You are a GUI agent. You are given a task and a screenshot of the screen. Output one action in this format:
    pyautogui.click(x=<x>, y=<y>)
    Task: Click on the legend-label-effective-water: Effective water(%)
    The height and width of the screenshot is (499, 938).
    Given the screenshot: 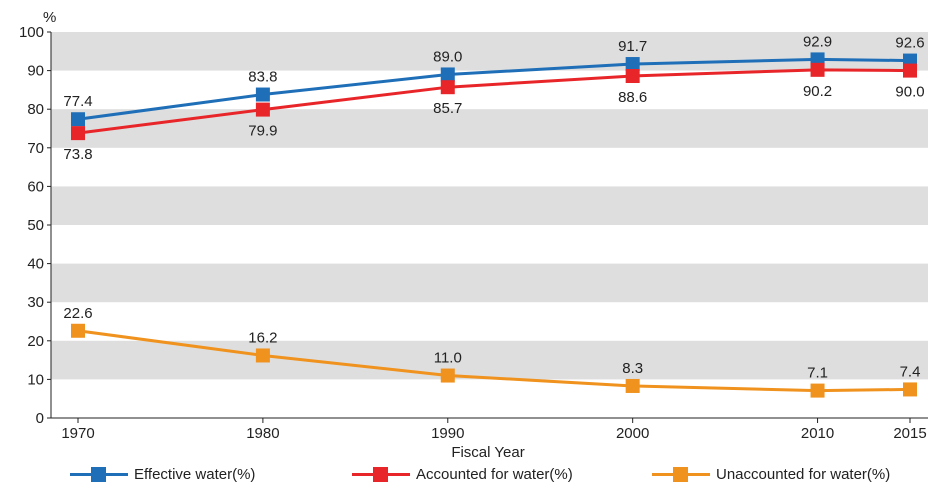 What is the action you would take?
    pyautogui.click(x=195, y=474)
    